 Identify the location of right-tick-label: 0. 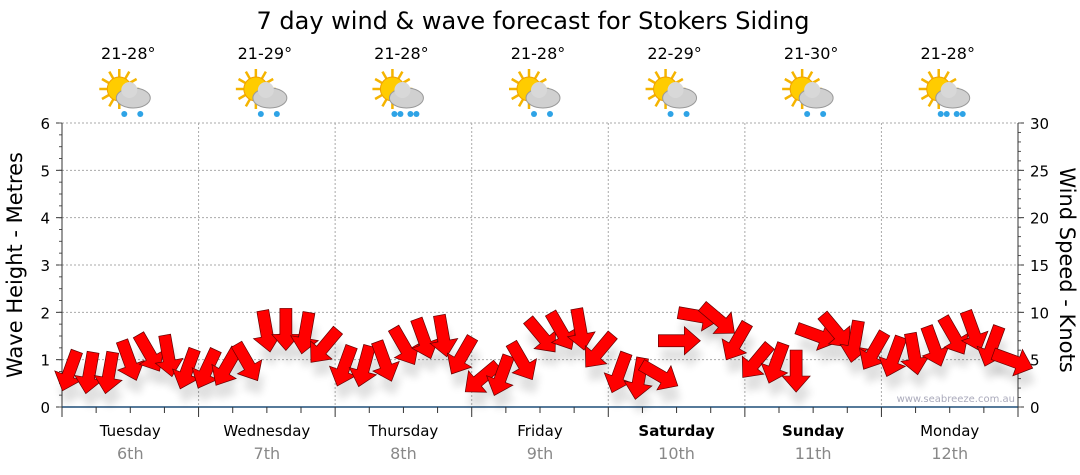
(1035, 408).